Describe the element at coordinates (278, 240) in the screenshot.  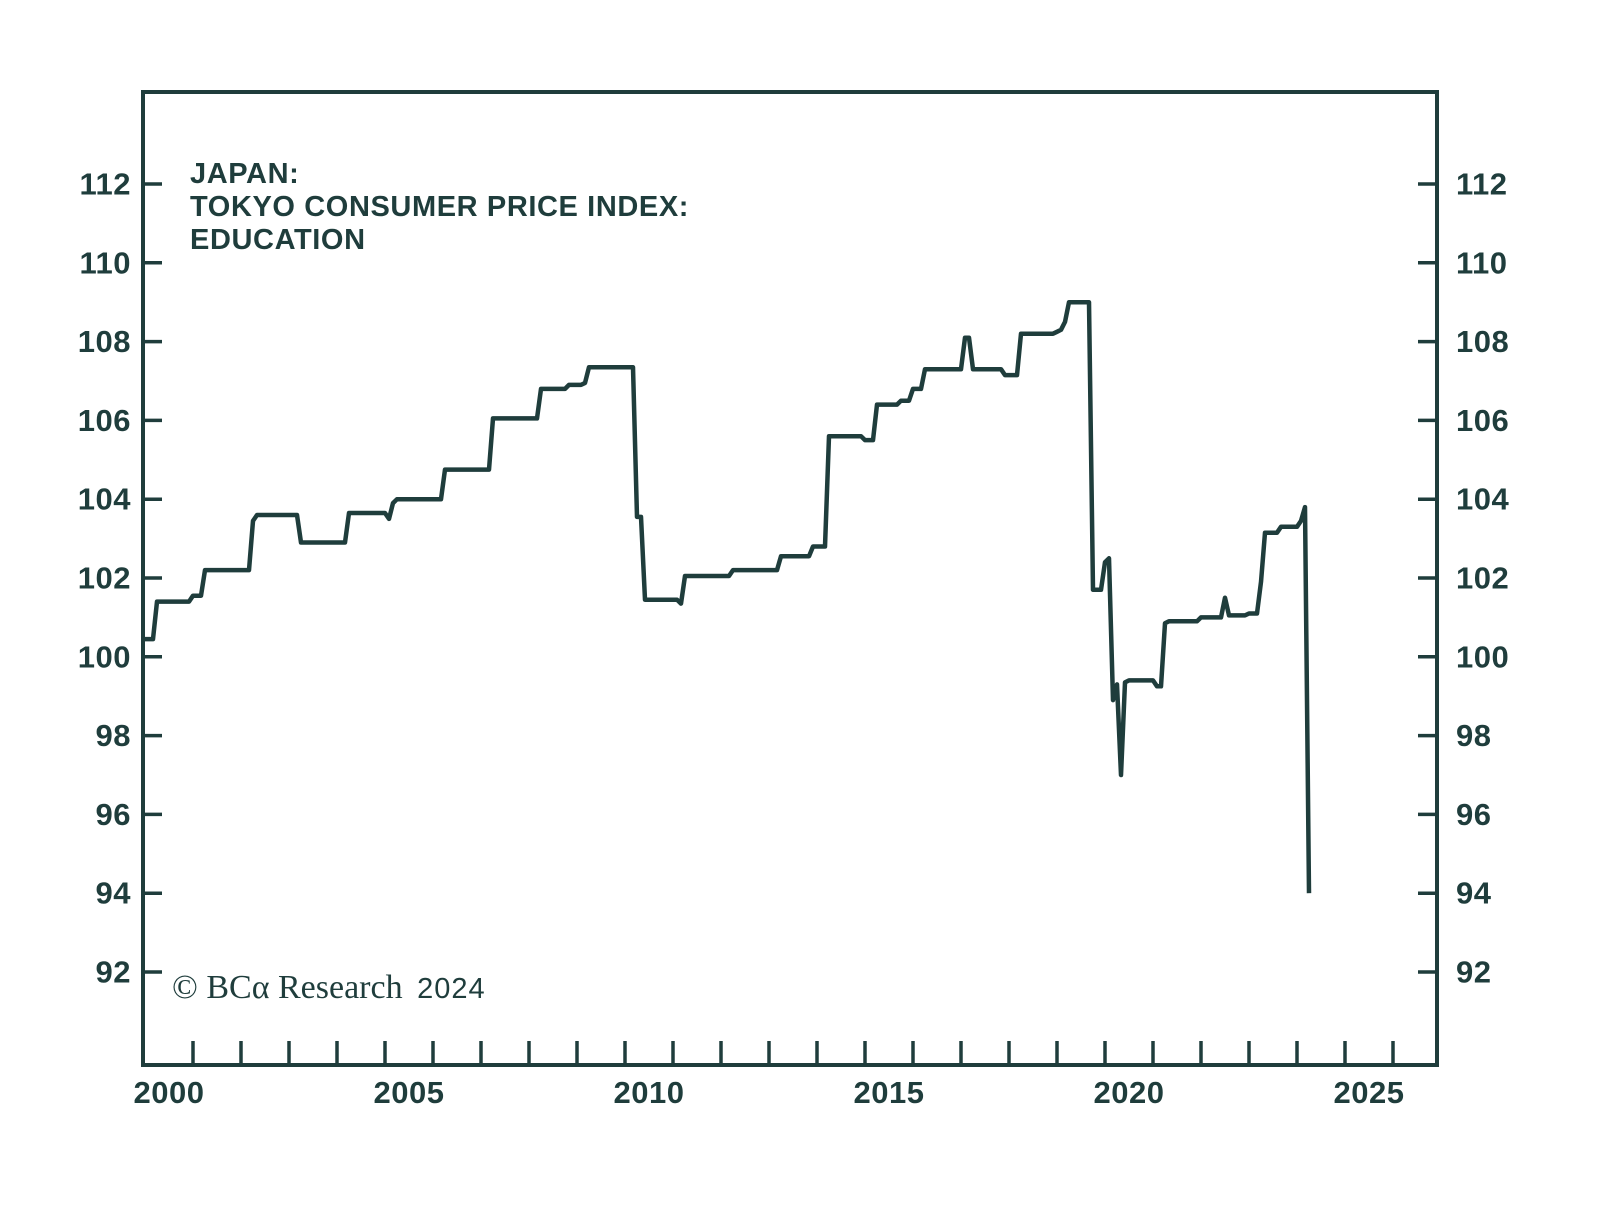
I see `chart-title-line-3: EDUCATION` at that location.